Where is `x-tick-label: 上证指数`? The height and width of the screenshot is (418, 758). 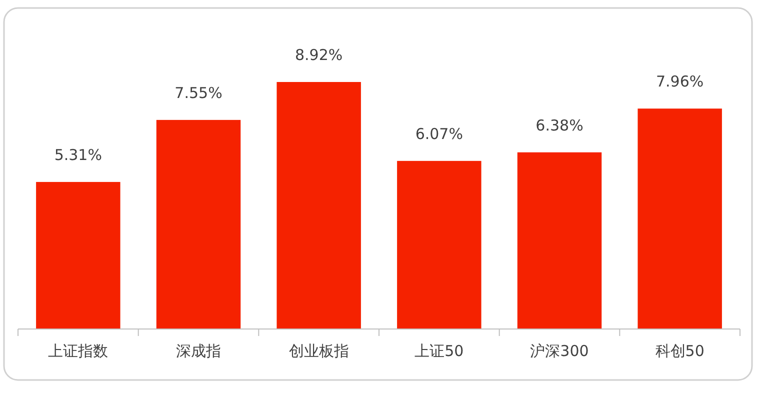
x-tick-label: 上证指数 is located at coordinates (78, 351).